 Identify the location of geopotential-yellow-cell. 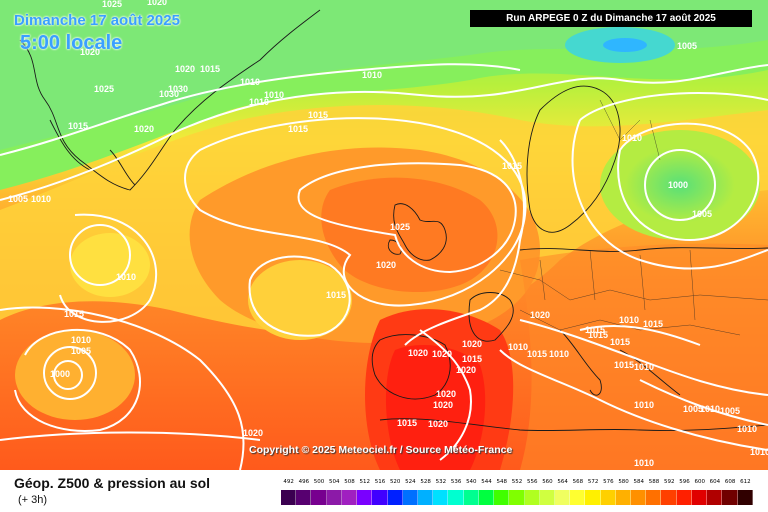
(300, 300).